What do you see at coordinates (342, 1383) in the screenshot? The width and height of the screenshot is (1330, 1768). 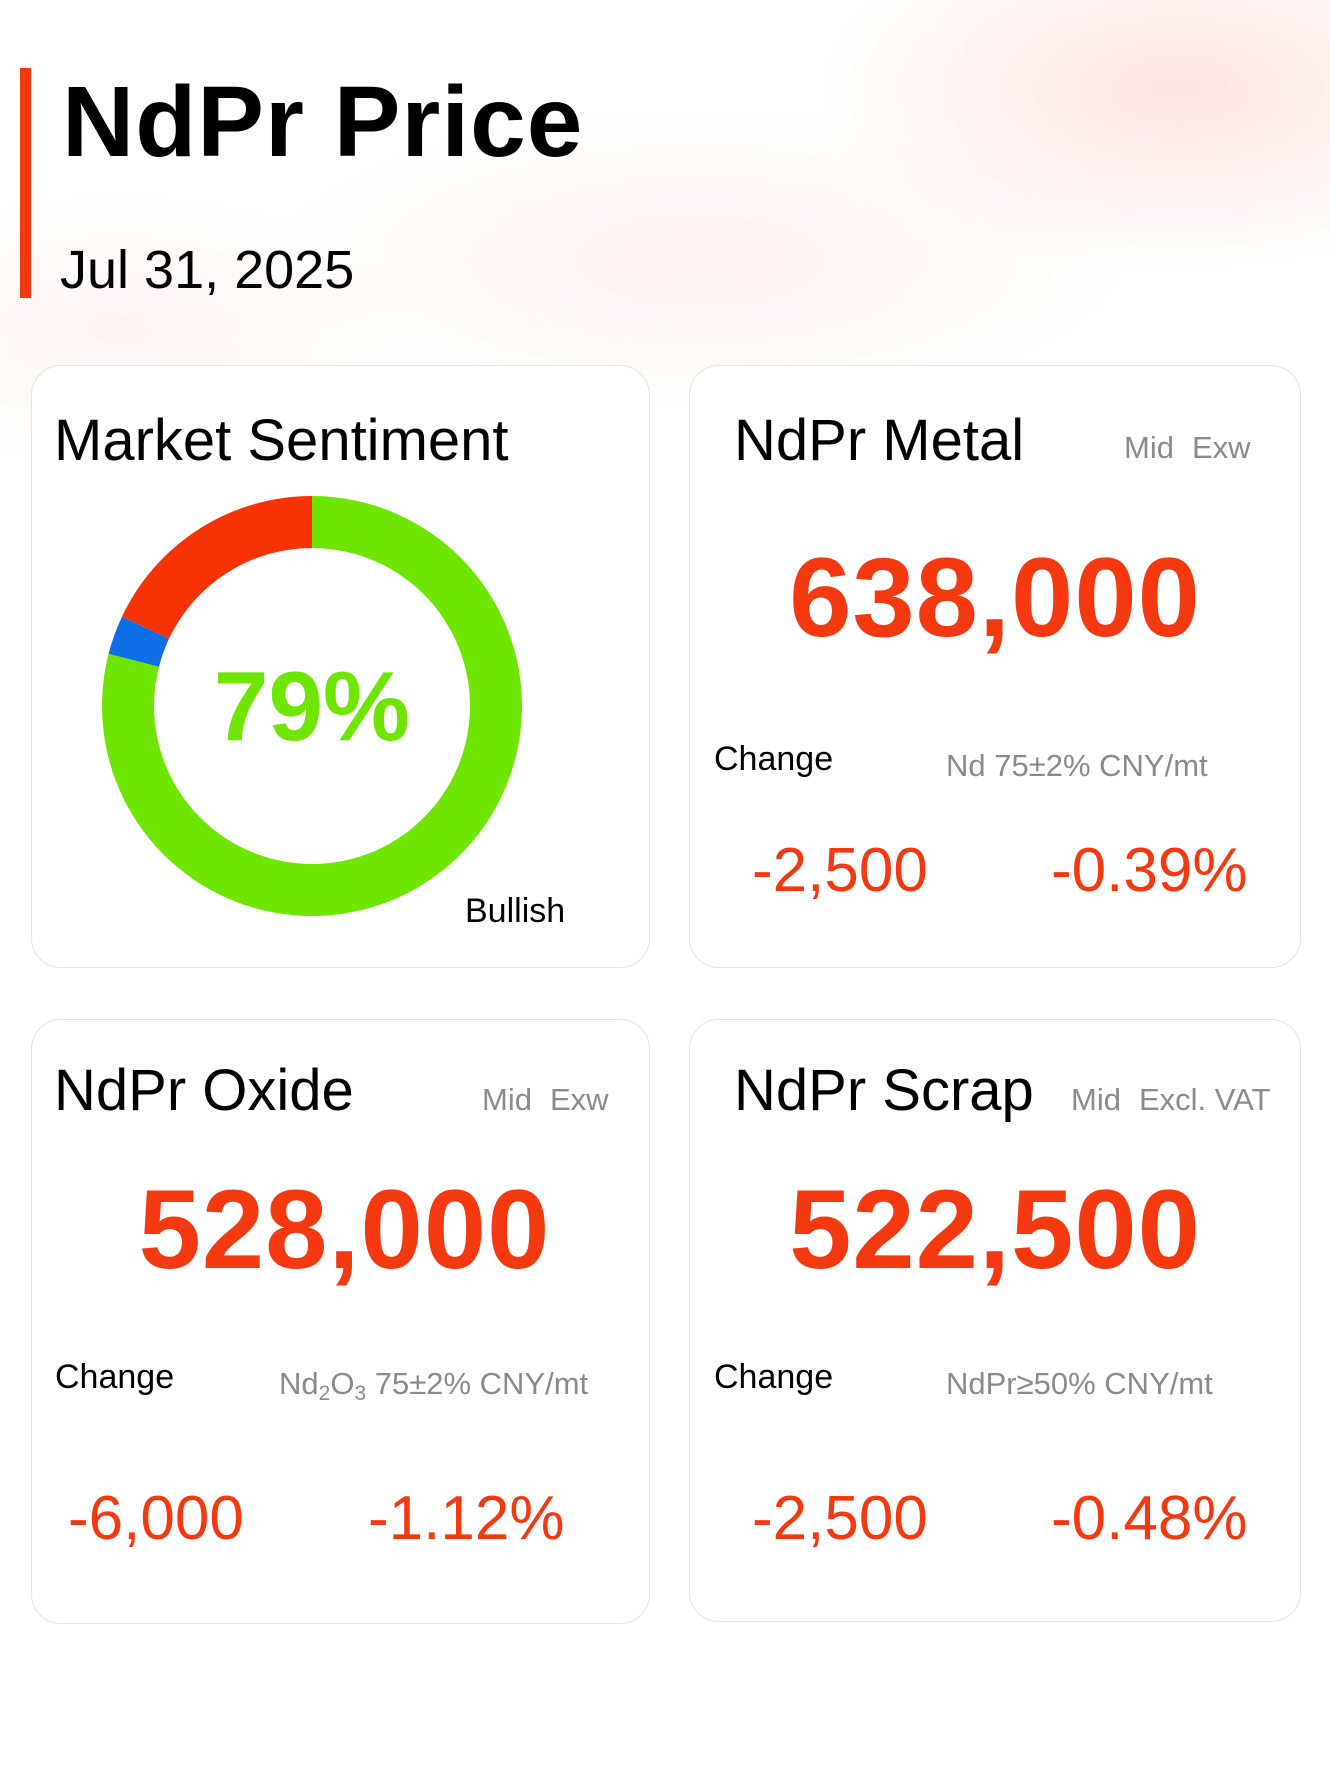 I see `oxide-spec-o: O` at bounding box center [342, 1383].